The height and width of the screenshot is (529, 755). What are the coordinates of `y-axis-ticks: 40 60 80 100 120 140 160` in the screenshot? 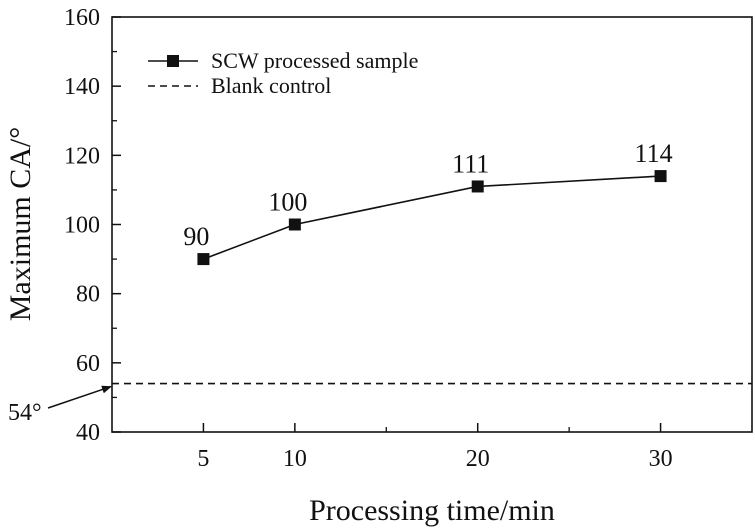 It's located at (92, 225).